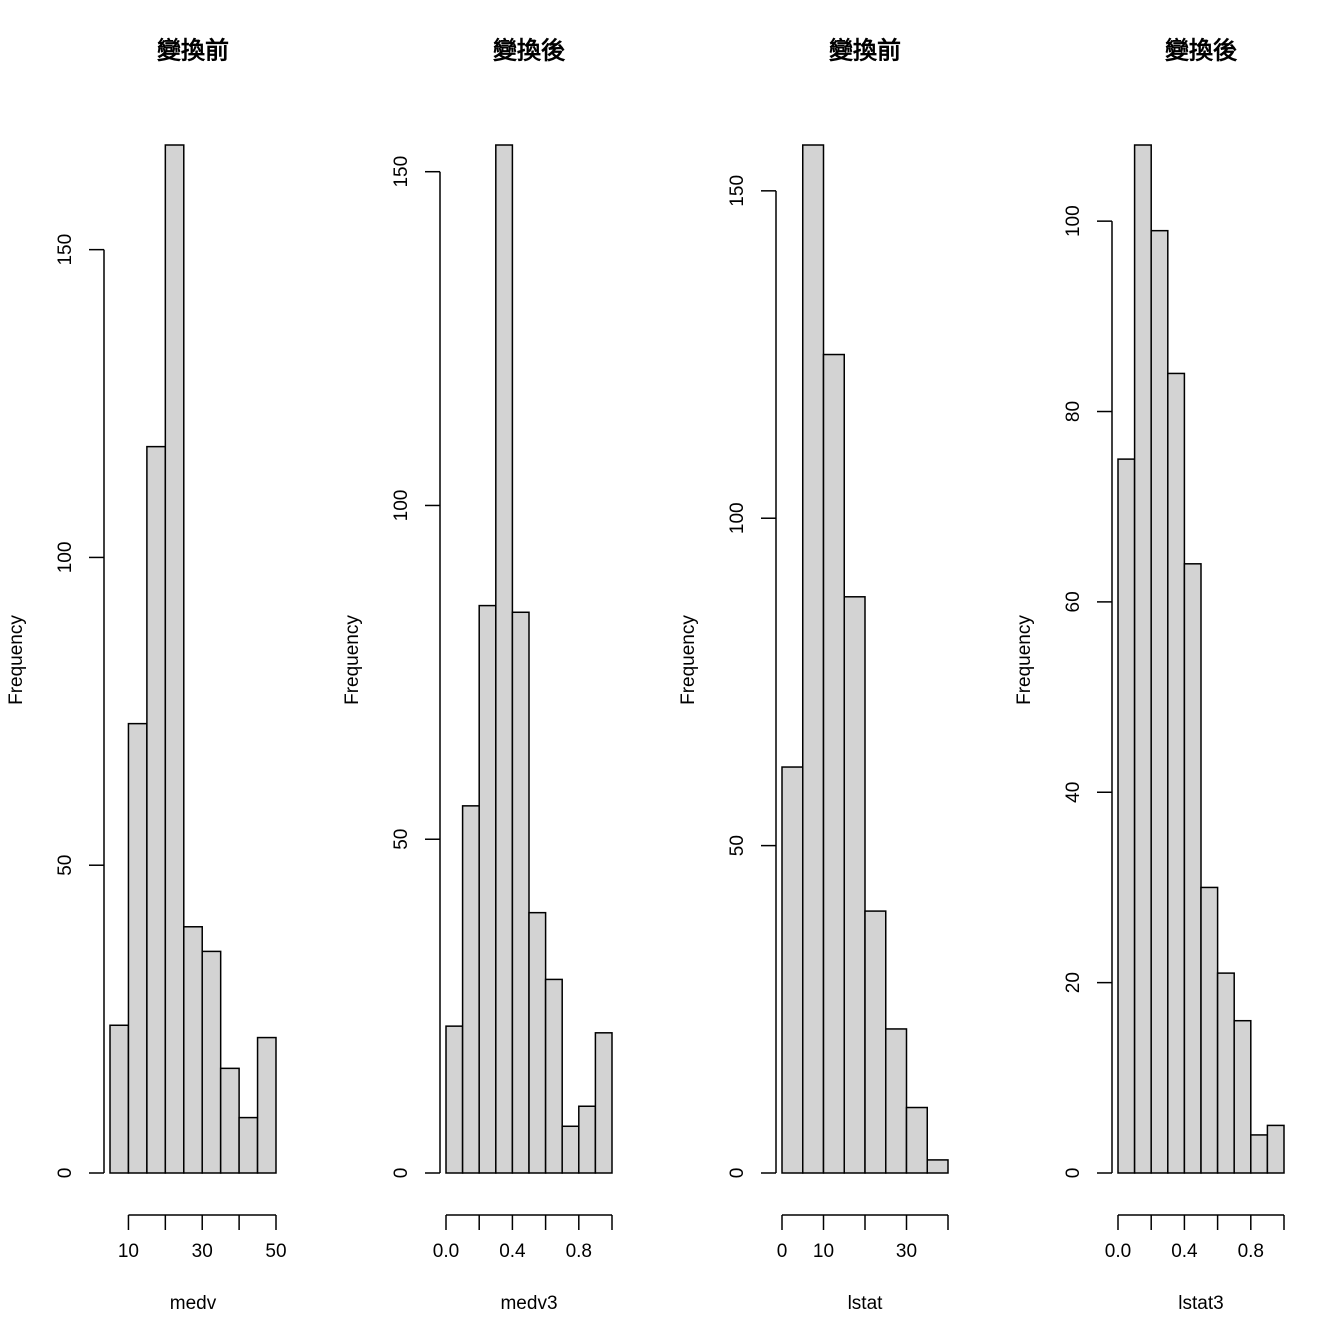  Describe the element at coordinates (782, 1251) in the screenshot. I see `x-tick-label: 0` at that location.